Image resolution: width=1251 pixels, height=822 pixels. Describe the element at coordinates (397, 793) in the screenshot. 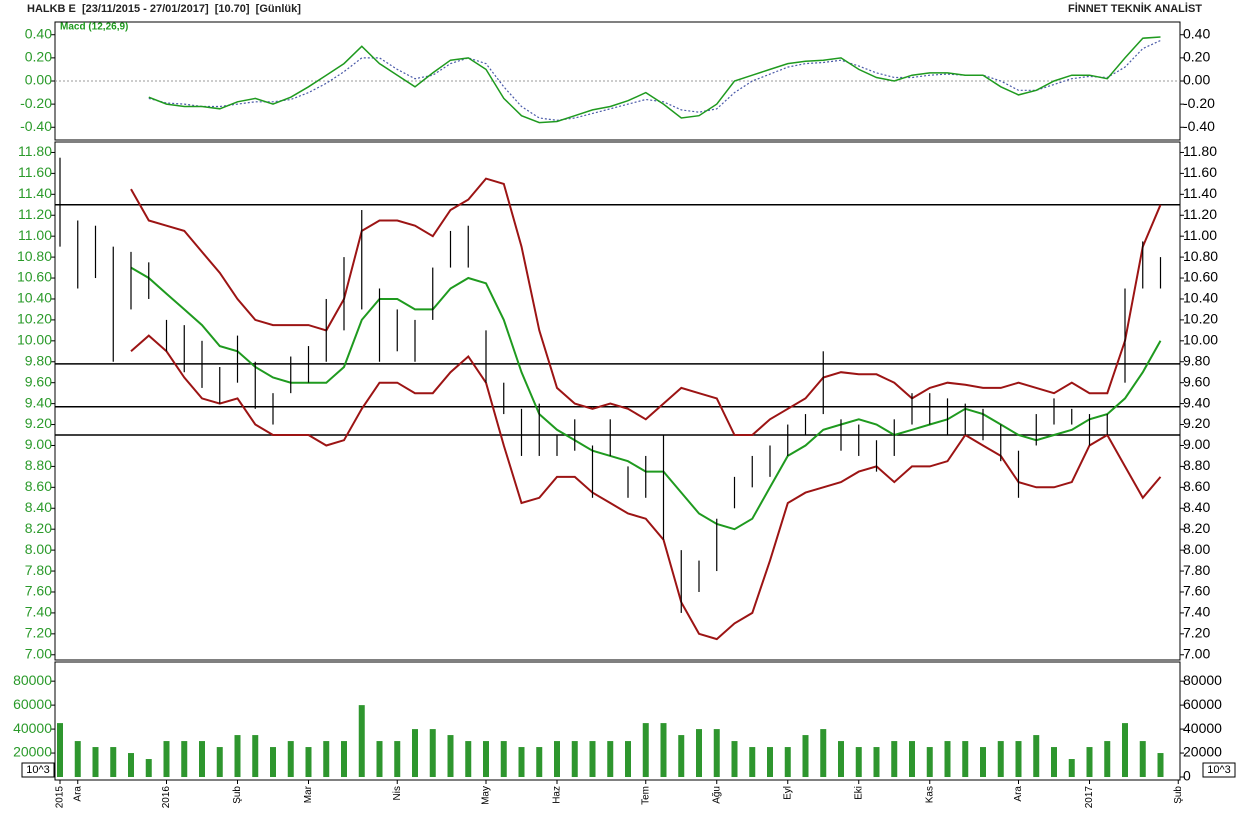

I see `x-tick-label: Nis` at that location.